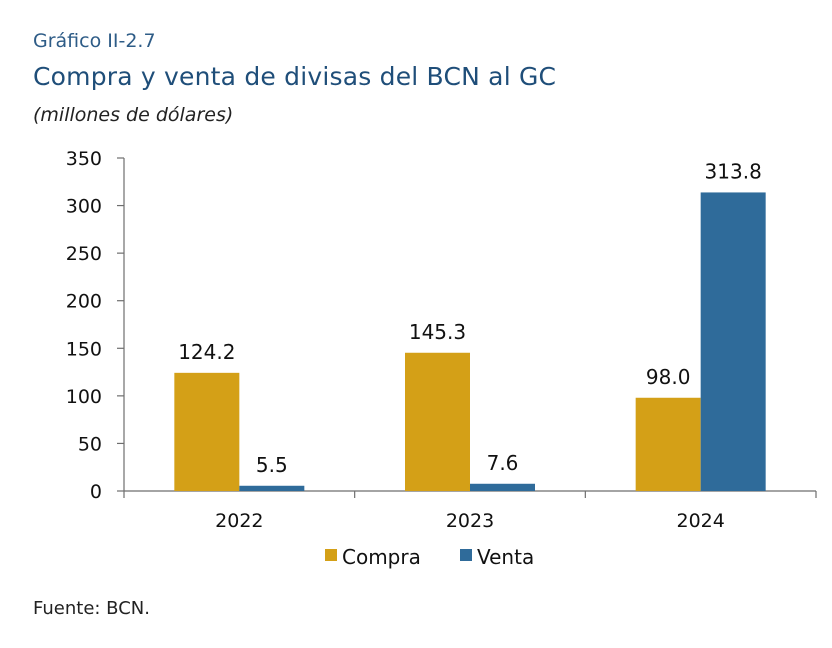 The image size is (832, 648). What do you see at coordinates (84, 254) in the screenshot?
I see `y-tick-label: 250` at bounding box center [84, 254].